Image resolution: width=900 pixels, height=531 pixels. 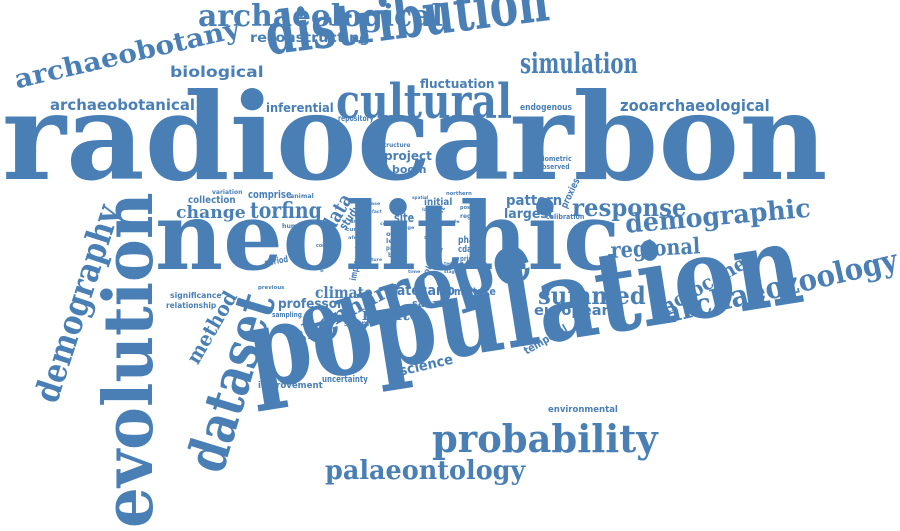 What do you see at coordinates (420, 197) in the screenshot?
I see `word-spatial: spatial` at bounding box center [420, 197].